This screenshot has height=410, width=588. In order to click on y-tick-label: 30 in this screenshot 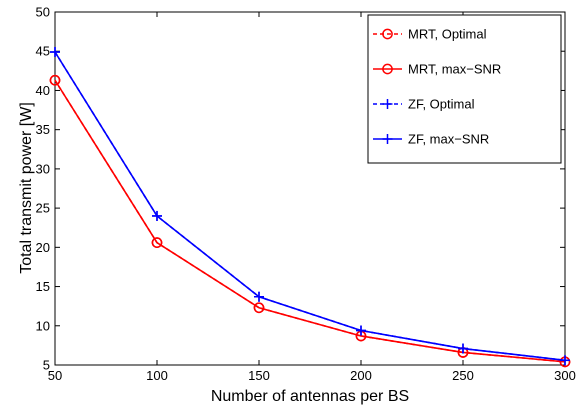, I will do `click(43, 168)`.